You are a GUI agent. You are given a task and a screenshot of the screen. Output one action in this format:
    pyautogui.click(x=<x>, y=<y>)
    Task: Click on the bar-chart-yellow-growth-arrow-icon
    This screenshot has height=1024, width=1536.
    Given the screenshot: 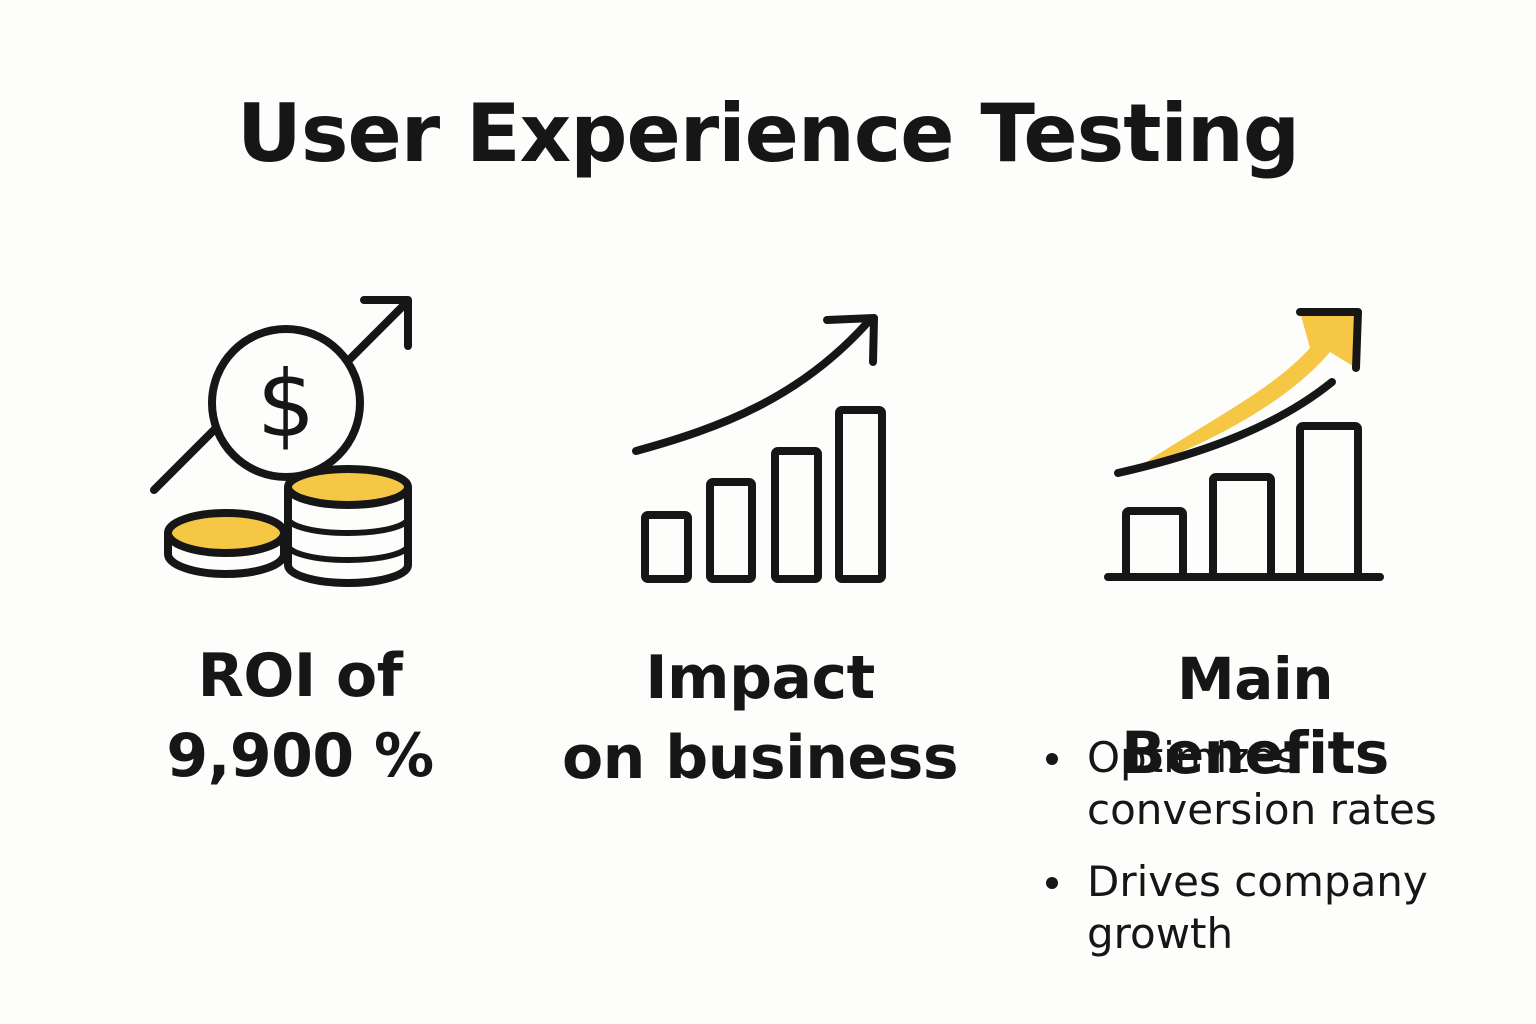 What is the action you would take?
    pyautogui.click(x=1245, y=445)
    